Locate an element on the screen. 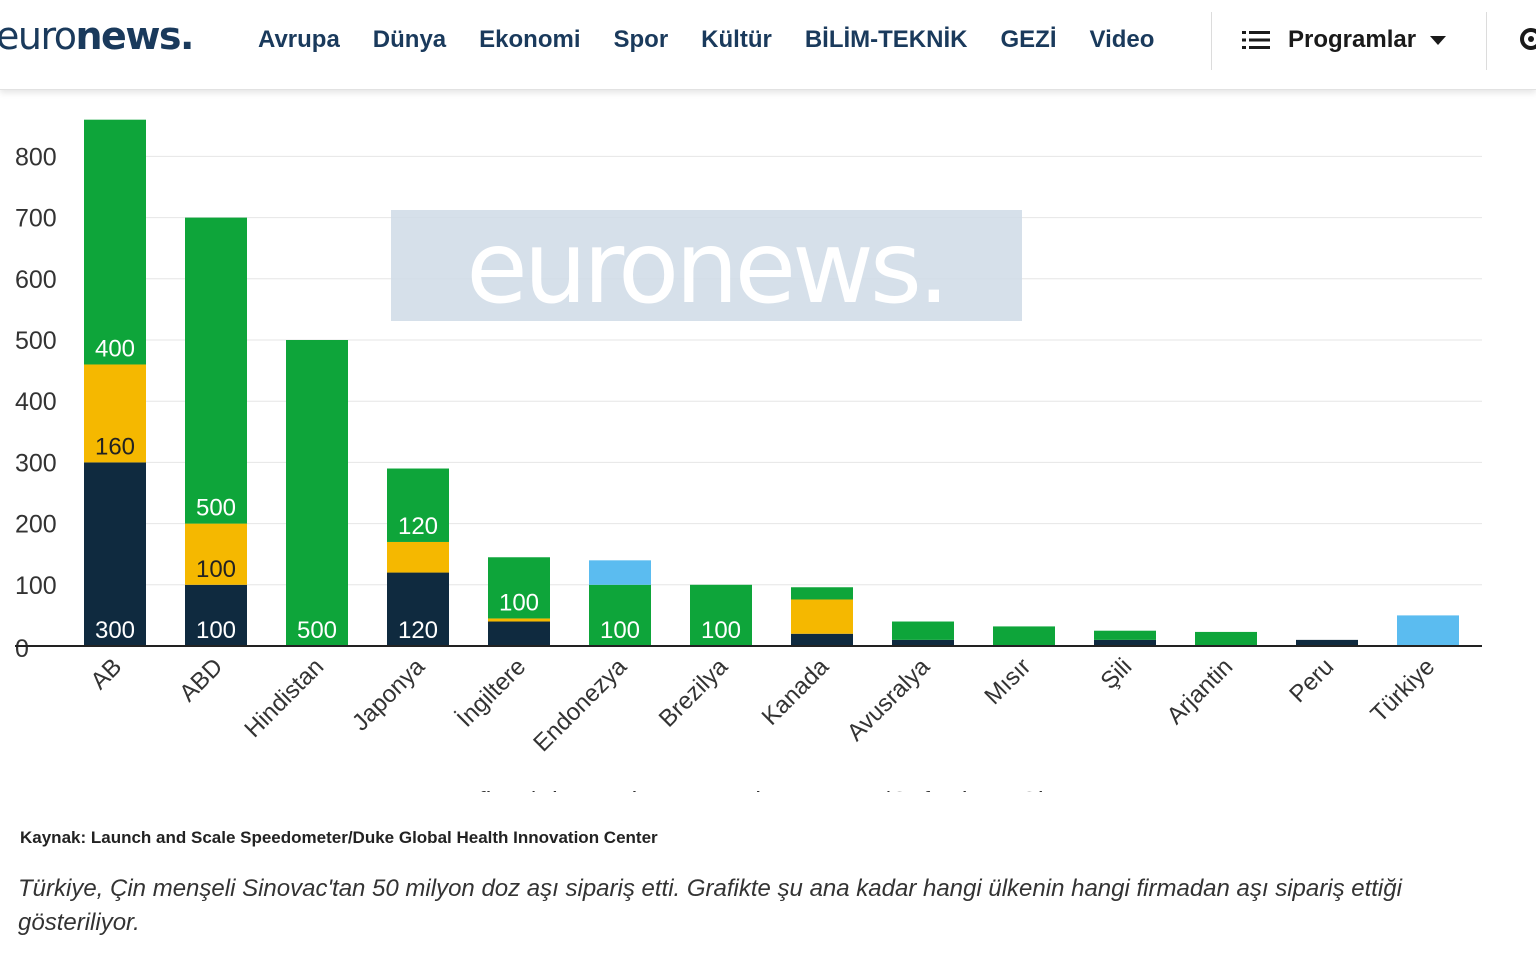  nav-item-dunya: Dünya is located at coordinates (409, 39).